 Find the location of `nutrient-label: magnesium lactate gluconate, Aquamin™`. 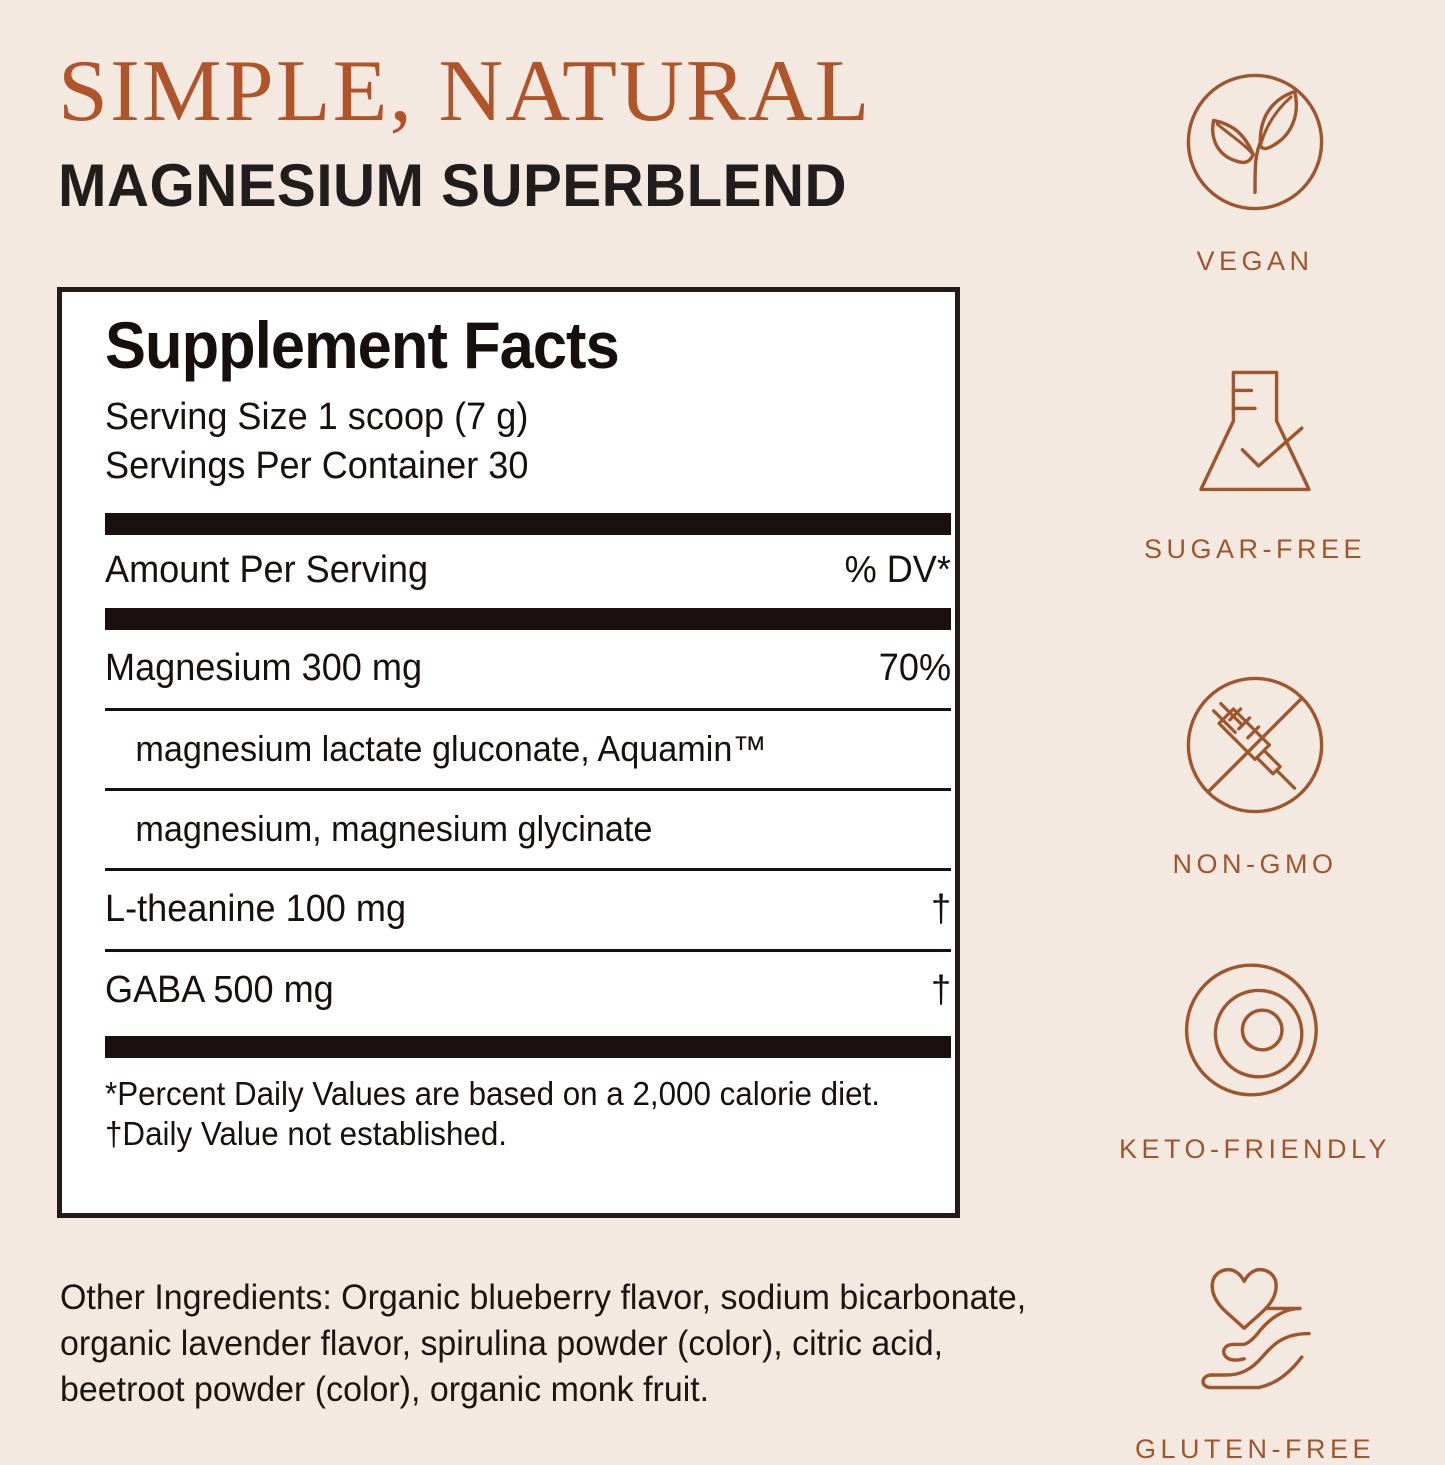

nutrient-label: magnesium lactate gluconate, Aquamin™ is located at coordinates (451, 748).